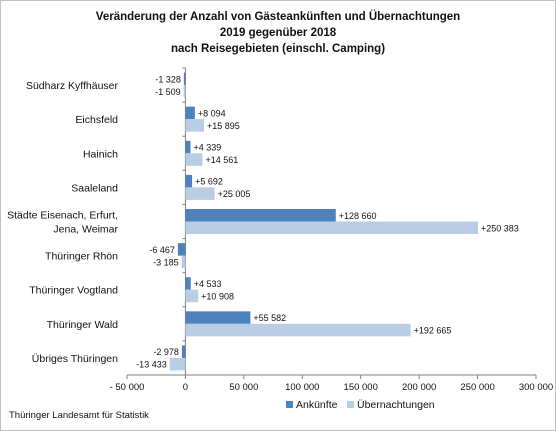 Image resolution: width=556 pixels, height=431 pixels. I want to click on x-tick-label: 250 000, so click(477, 387).